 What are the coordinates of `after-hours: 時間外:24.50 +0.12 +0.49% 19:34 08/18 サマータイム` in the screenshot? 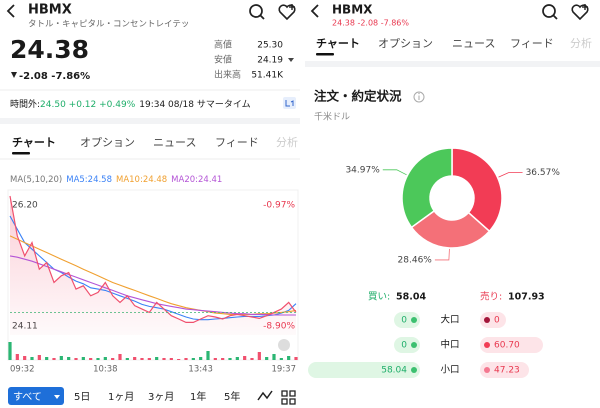 It's located at (130, 104).